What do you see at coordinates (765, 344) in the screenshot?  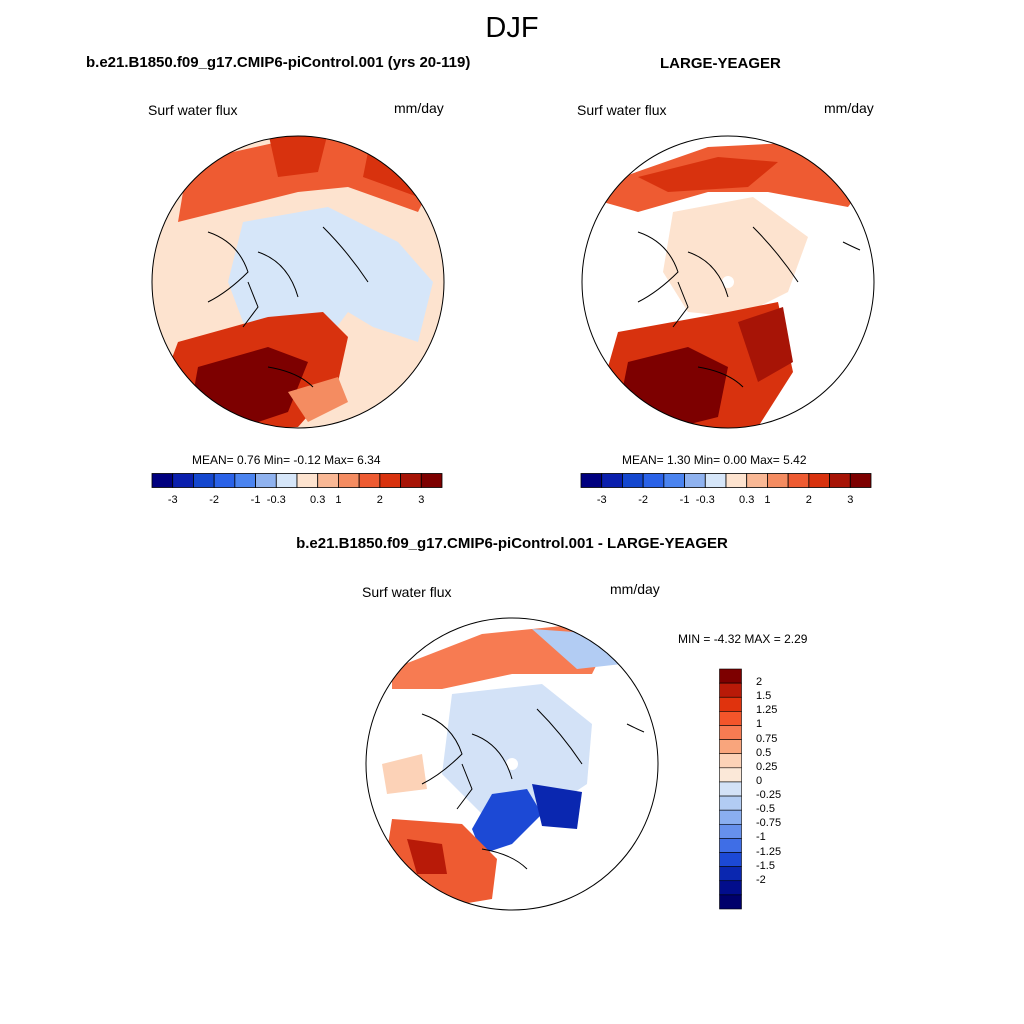 I see `panel2-gulf-alaska` at bounding box center [765, 344].